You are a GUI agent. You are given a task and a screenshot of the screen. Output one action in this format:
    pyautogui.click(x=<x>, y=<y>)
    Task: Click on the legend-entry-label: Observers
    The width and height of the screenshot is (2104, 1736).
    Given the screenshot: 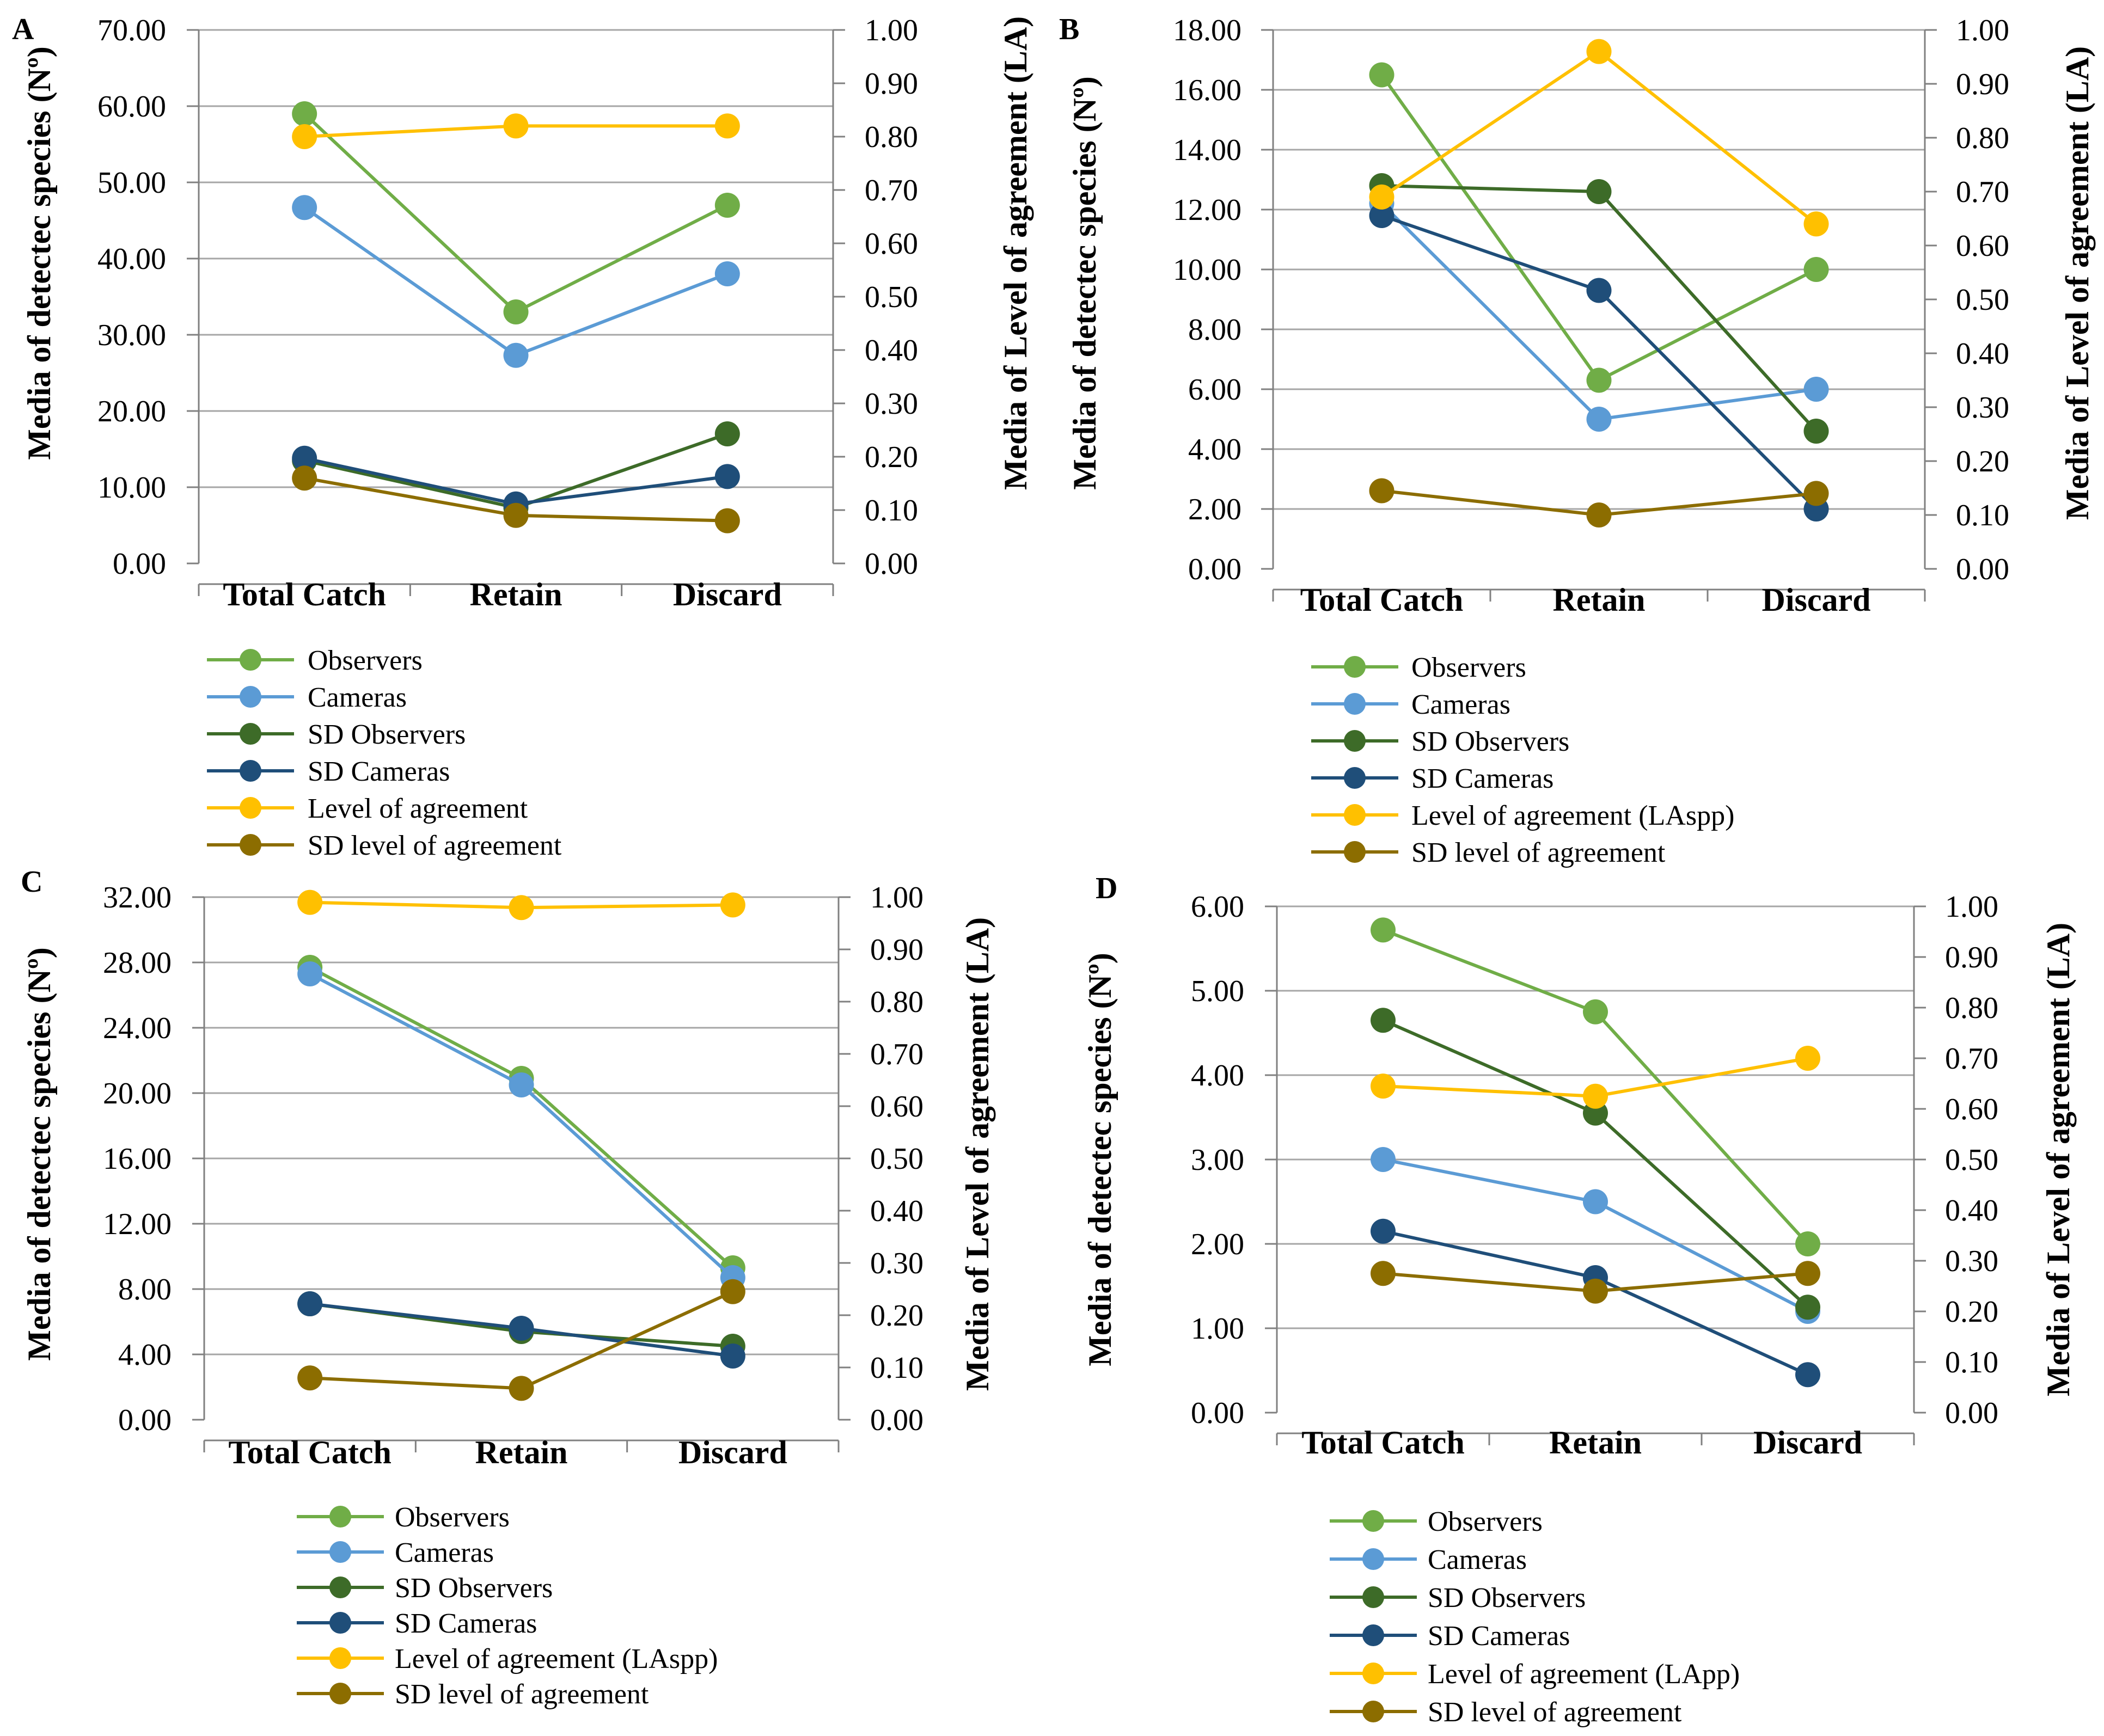 What is the action you would take?
    pyautogui.click(x=1468, y=667)
    